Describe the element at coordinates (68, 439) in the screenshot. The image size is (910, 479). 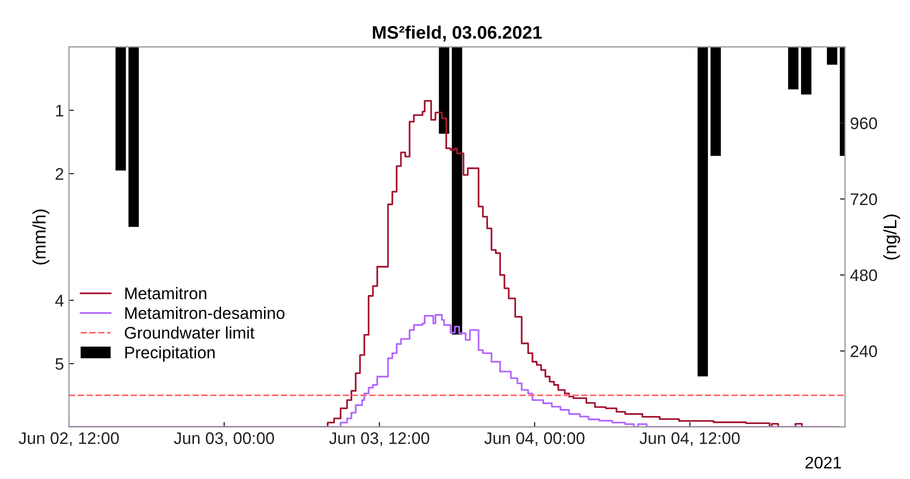
I see `x-tick-label: Jun 02, 12:00` at that location.